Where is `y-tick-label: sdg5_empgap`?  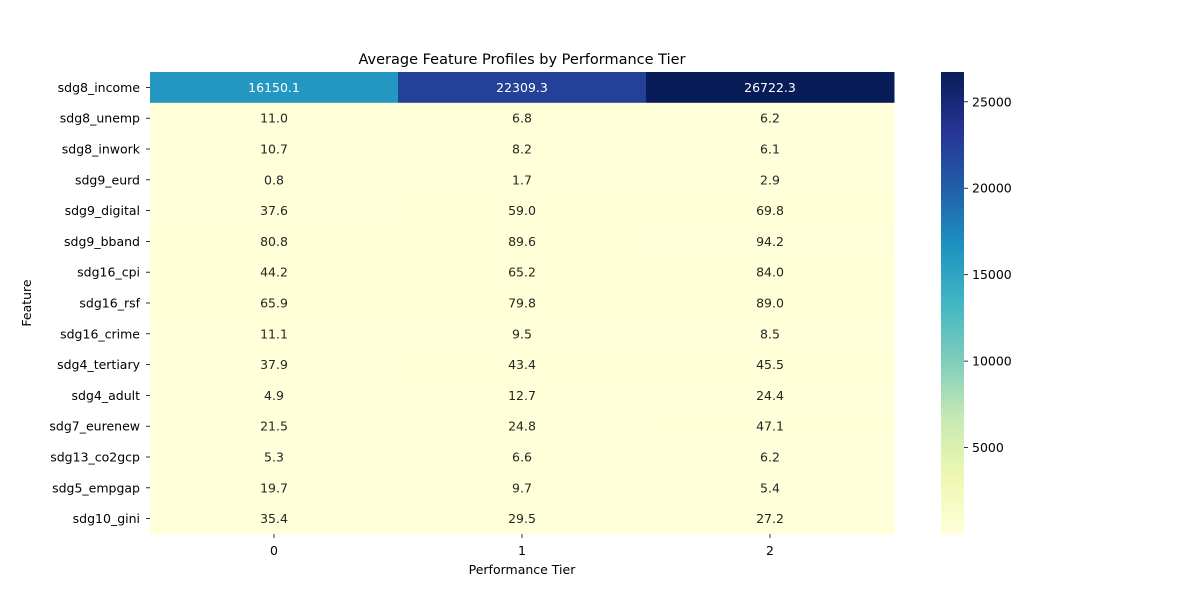
y-tick-label: sdg5_empgap is located at coordinates (96, 487).